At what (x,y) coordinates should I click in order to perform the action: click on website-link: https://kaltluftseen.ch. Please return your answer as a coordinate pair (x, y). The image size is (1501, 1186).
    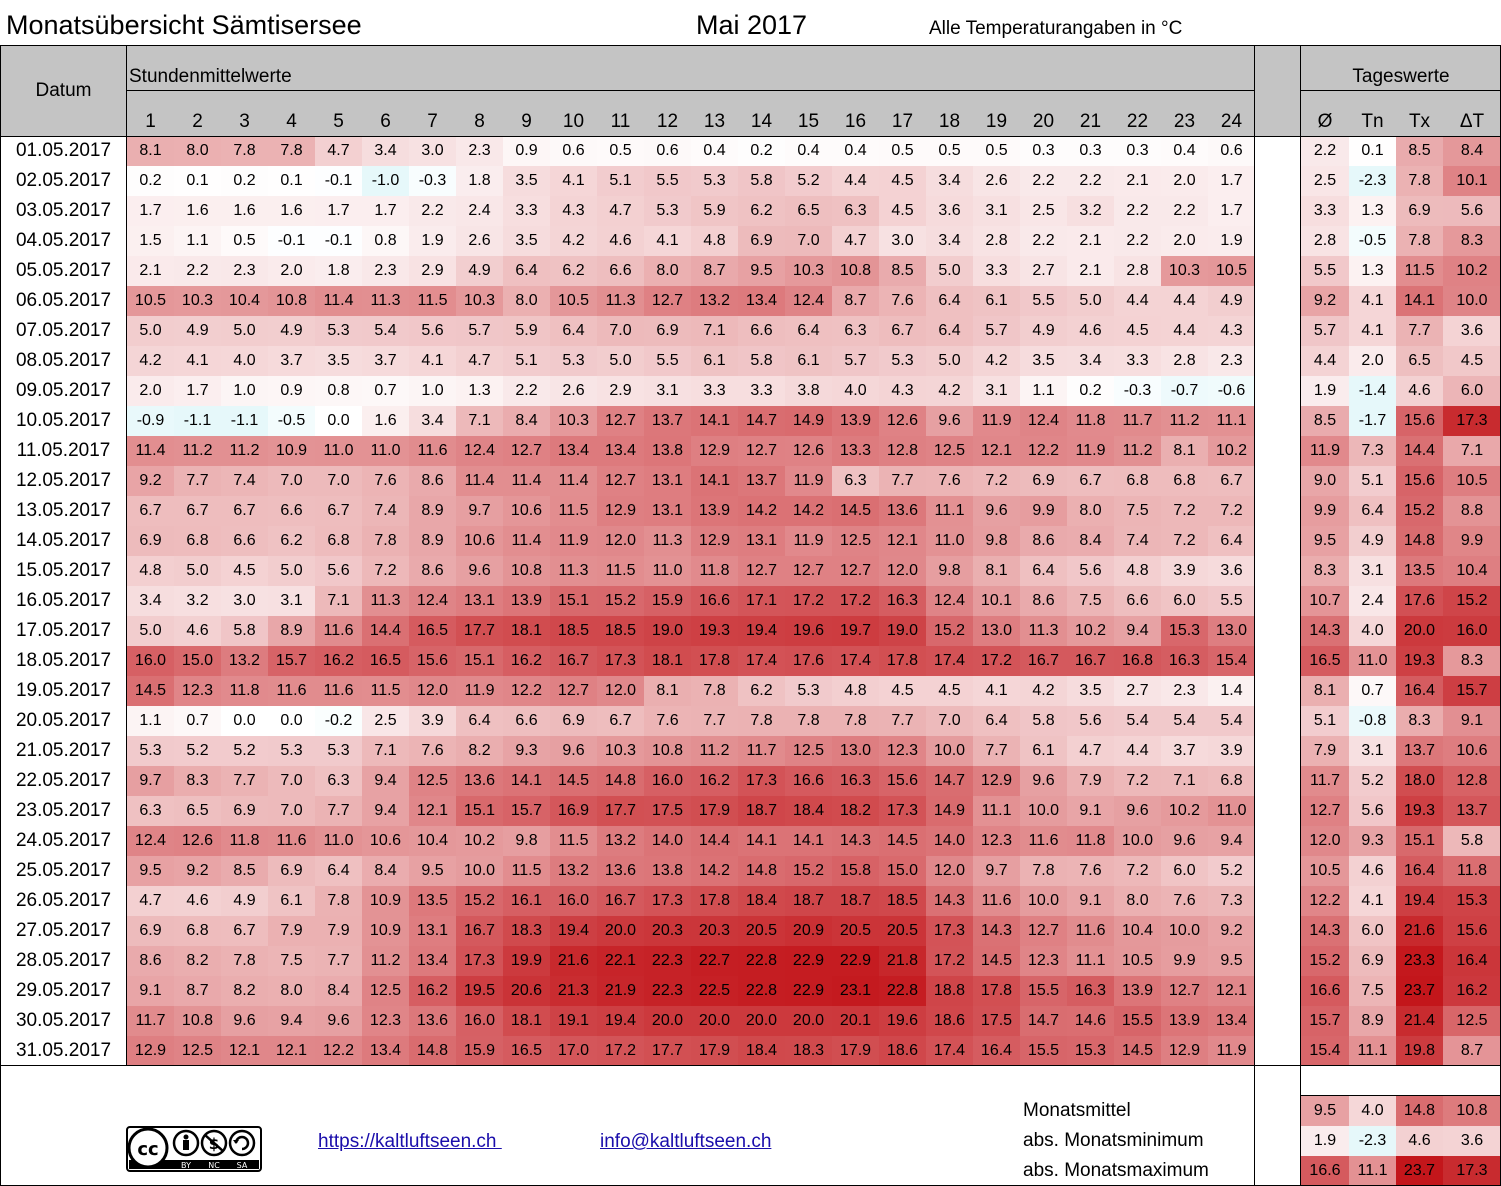
    Looking at the image, I should click on (410, 1141).